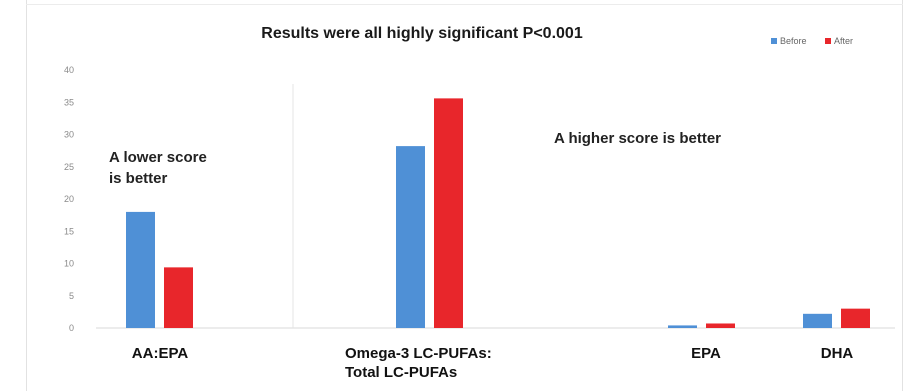  Describe the element at coordinates (843, 41) in the screenshot. I see `legend-label-after: After` at that location.